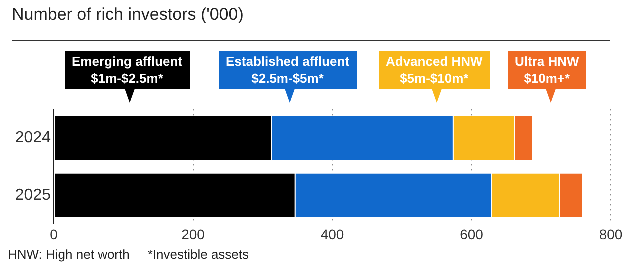  Describe the element at coordinates (127, 70) in the screenshot. I see `text: Emerging affluent $1m-$2.5m*` at that location.